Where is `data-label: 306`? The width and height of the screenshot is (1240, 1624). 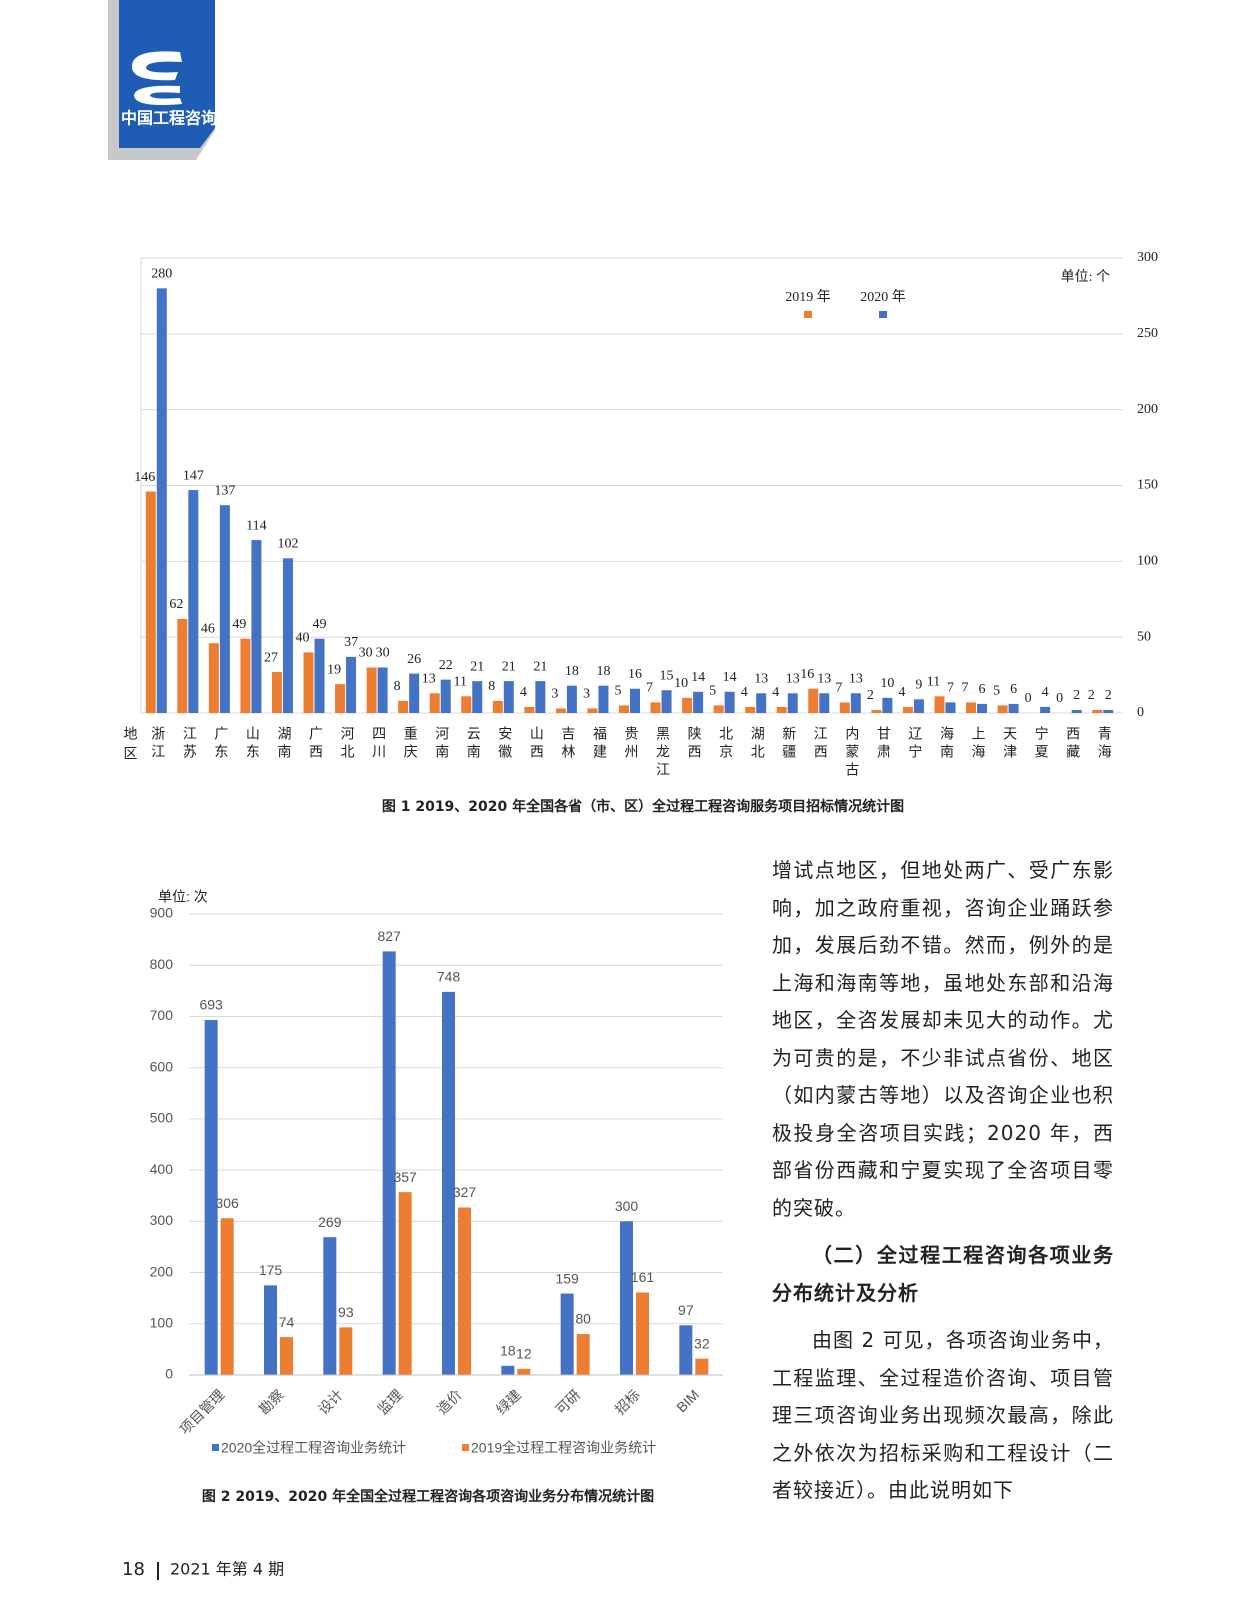
data-label: 306 is located at coordinates (227, 1203).